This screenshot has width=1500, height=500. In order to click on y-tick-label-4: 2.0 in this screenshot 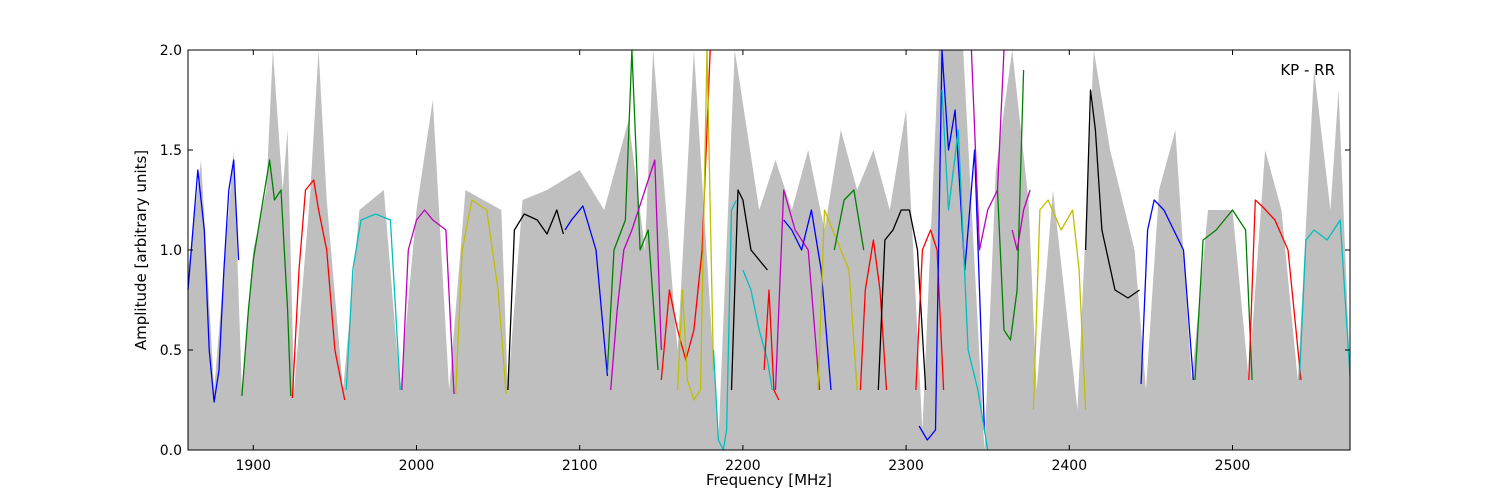, I will do `click(171, 51)`.